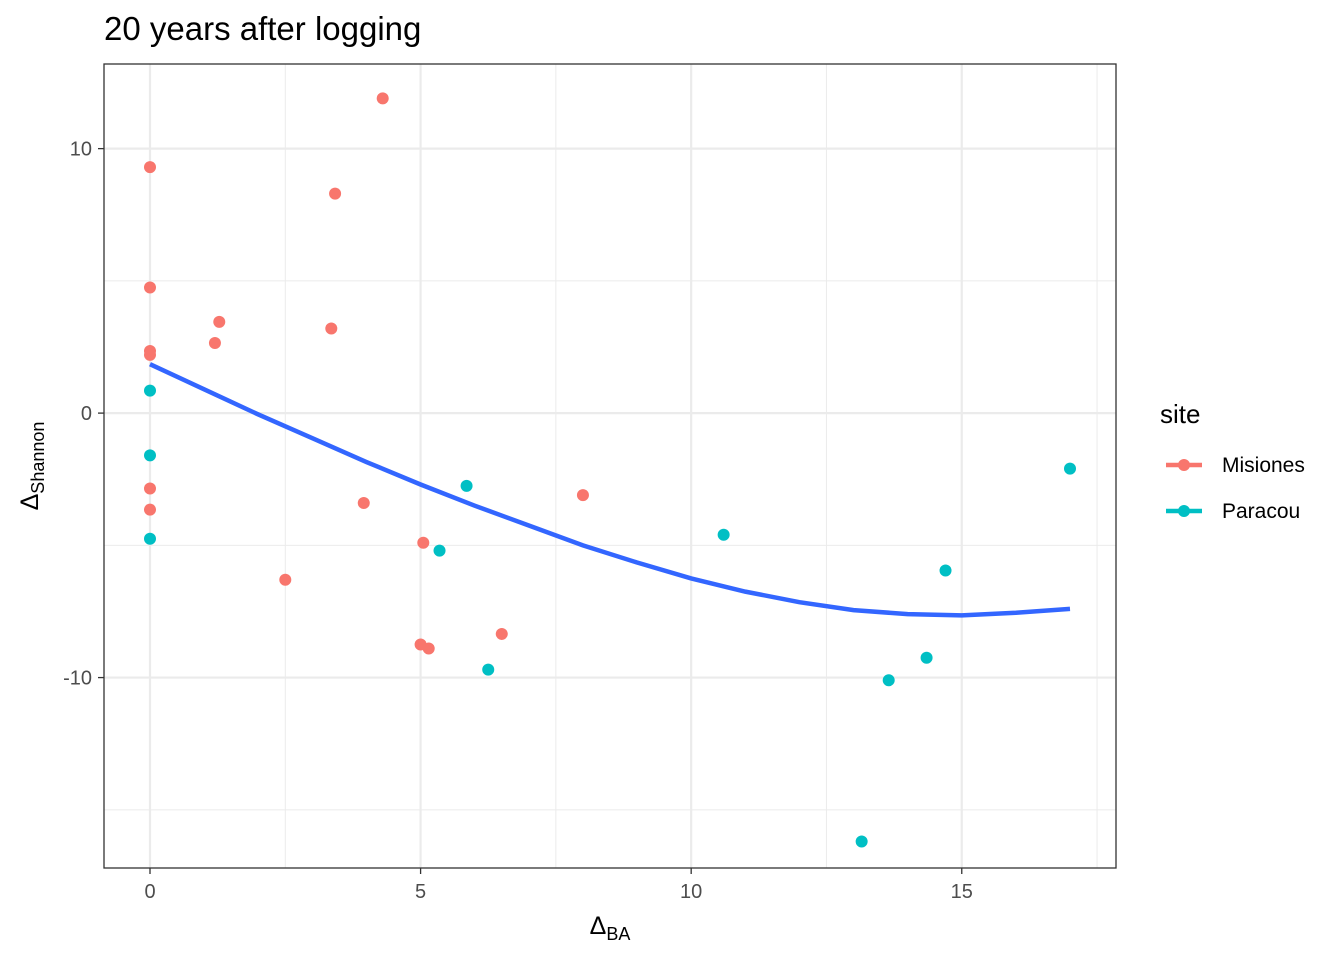 This screenshot has height=960, width=1344. I want to click on x-tick-label: 0, so click(149, 892).